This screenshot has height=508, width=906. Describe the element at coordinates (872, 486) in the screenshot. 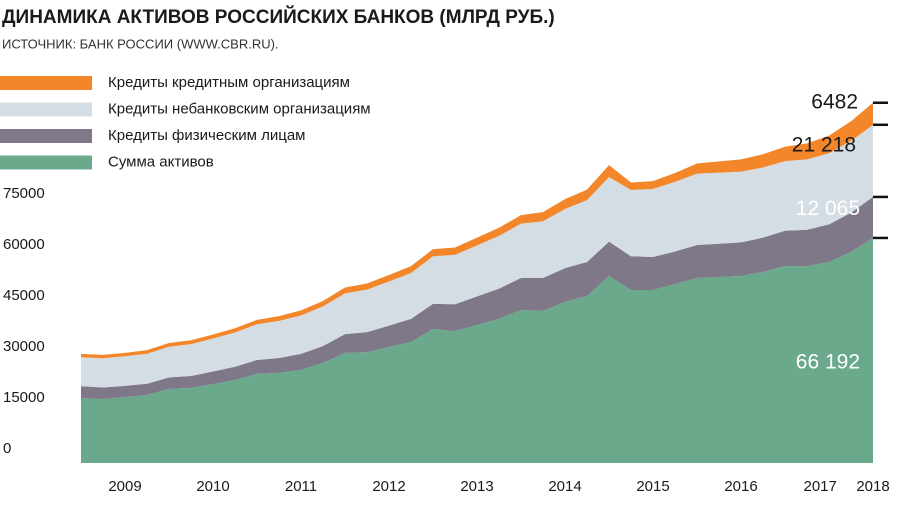

I see `x-tick-label: 2018` at that location.